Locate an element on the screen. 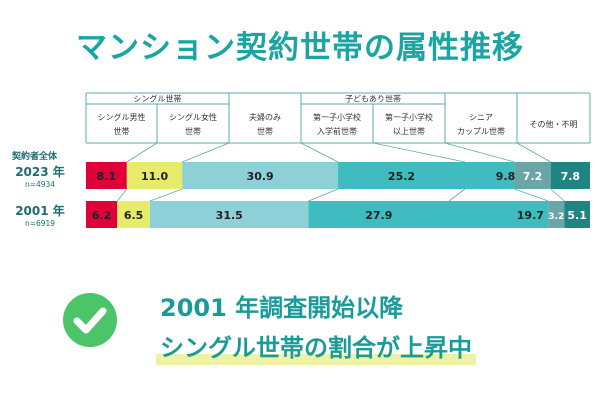 This screenshot has height=400, width=600. summary-highlight is located at coordinates (316, 359).